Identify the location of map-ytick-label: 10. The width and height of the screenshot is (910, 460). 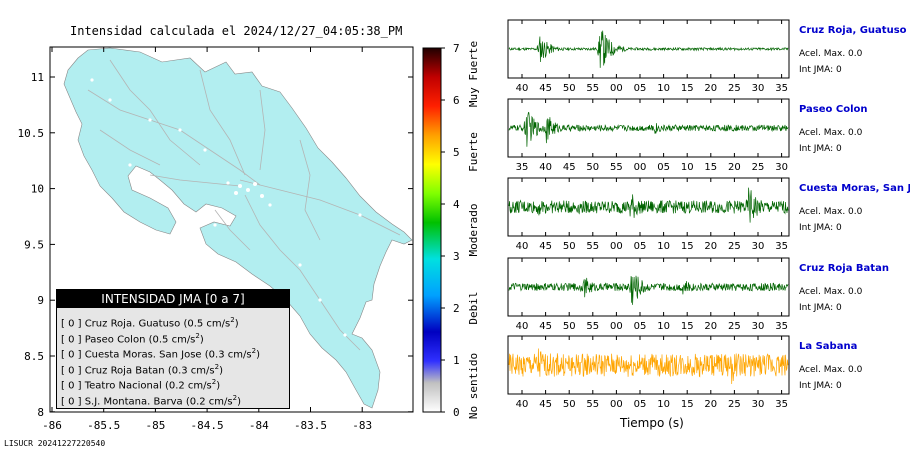
(37, 189).